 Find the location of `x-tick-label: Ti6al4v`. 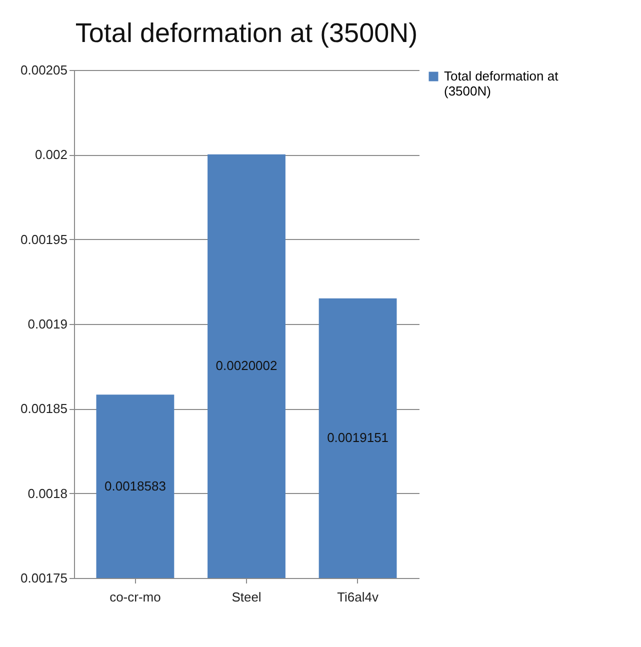

x-tick-label: Ti6al4v is located at coordinates (358, 597).